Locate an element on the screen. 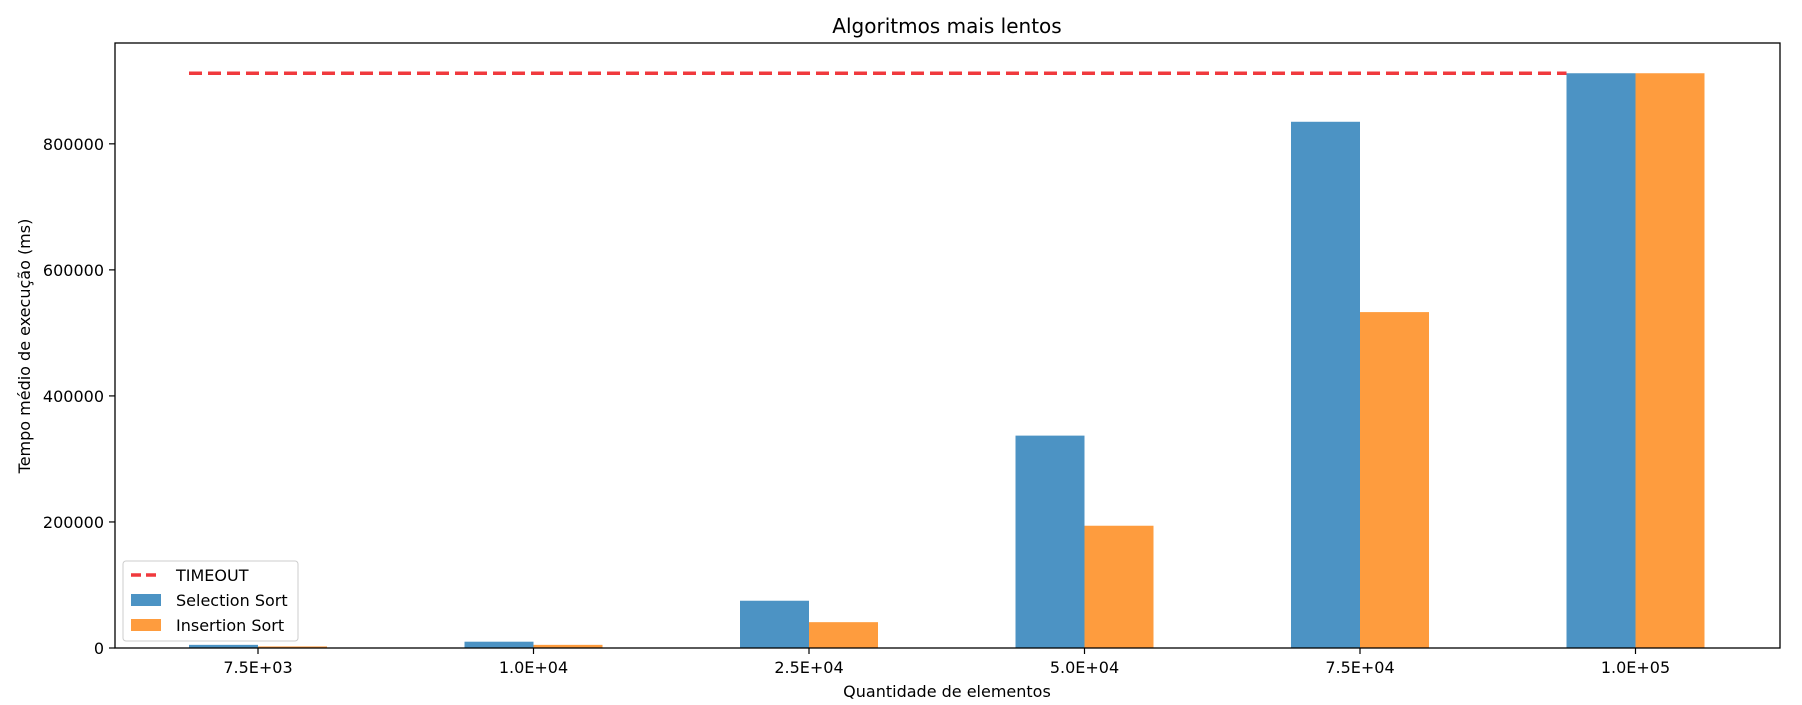 This screenshot has height=705, width=1802. legend-item-timeout: TIMEOUT is located at coordinates (190, 575).